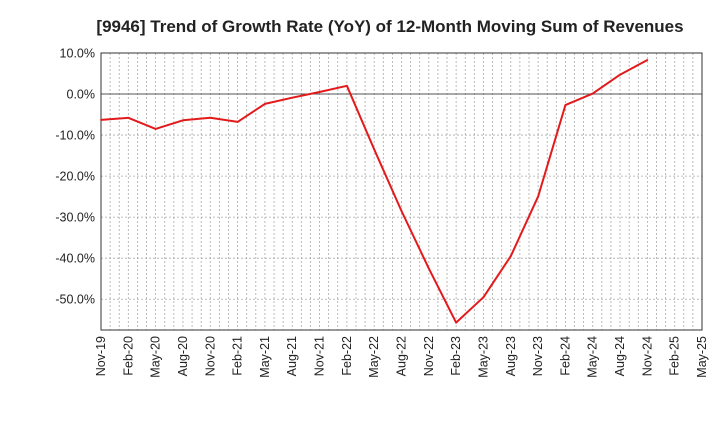  Describe the element at coordinates (702, 357) in the screenshot. I see `x-tick-label: May-25` at that location.